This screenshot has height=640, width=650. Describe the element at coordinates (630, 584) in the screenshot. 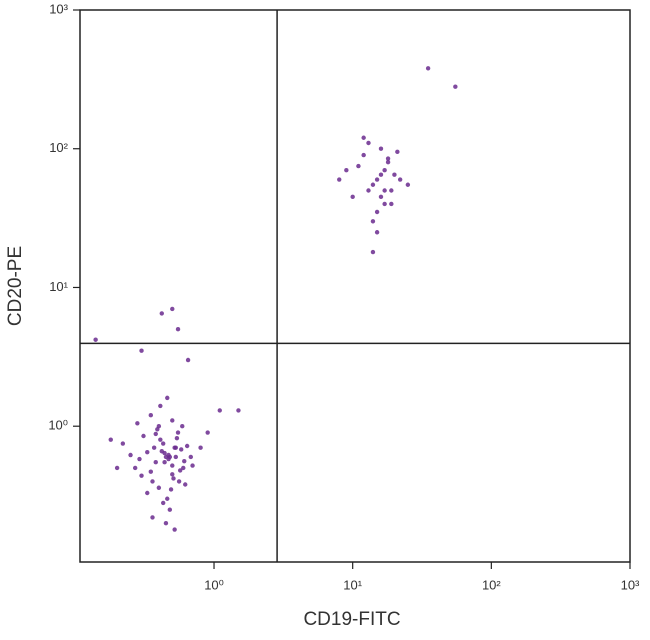

I see `x-tick-label: 10³` at that location.